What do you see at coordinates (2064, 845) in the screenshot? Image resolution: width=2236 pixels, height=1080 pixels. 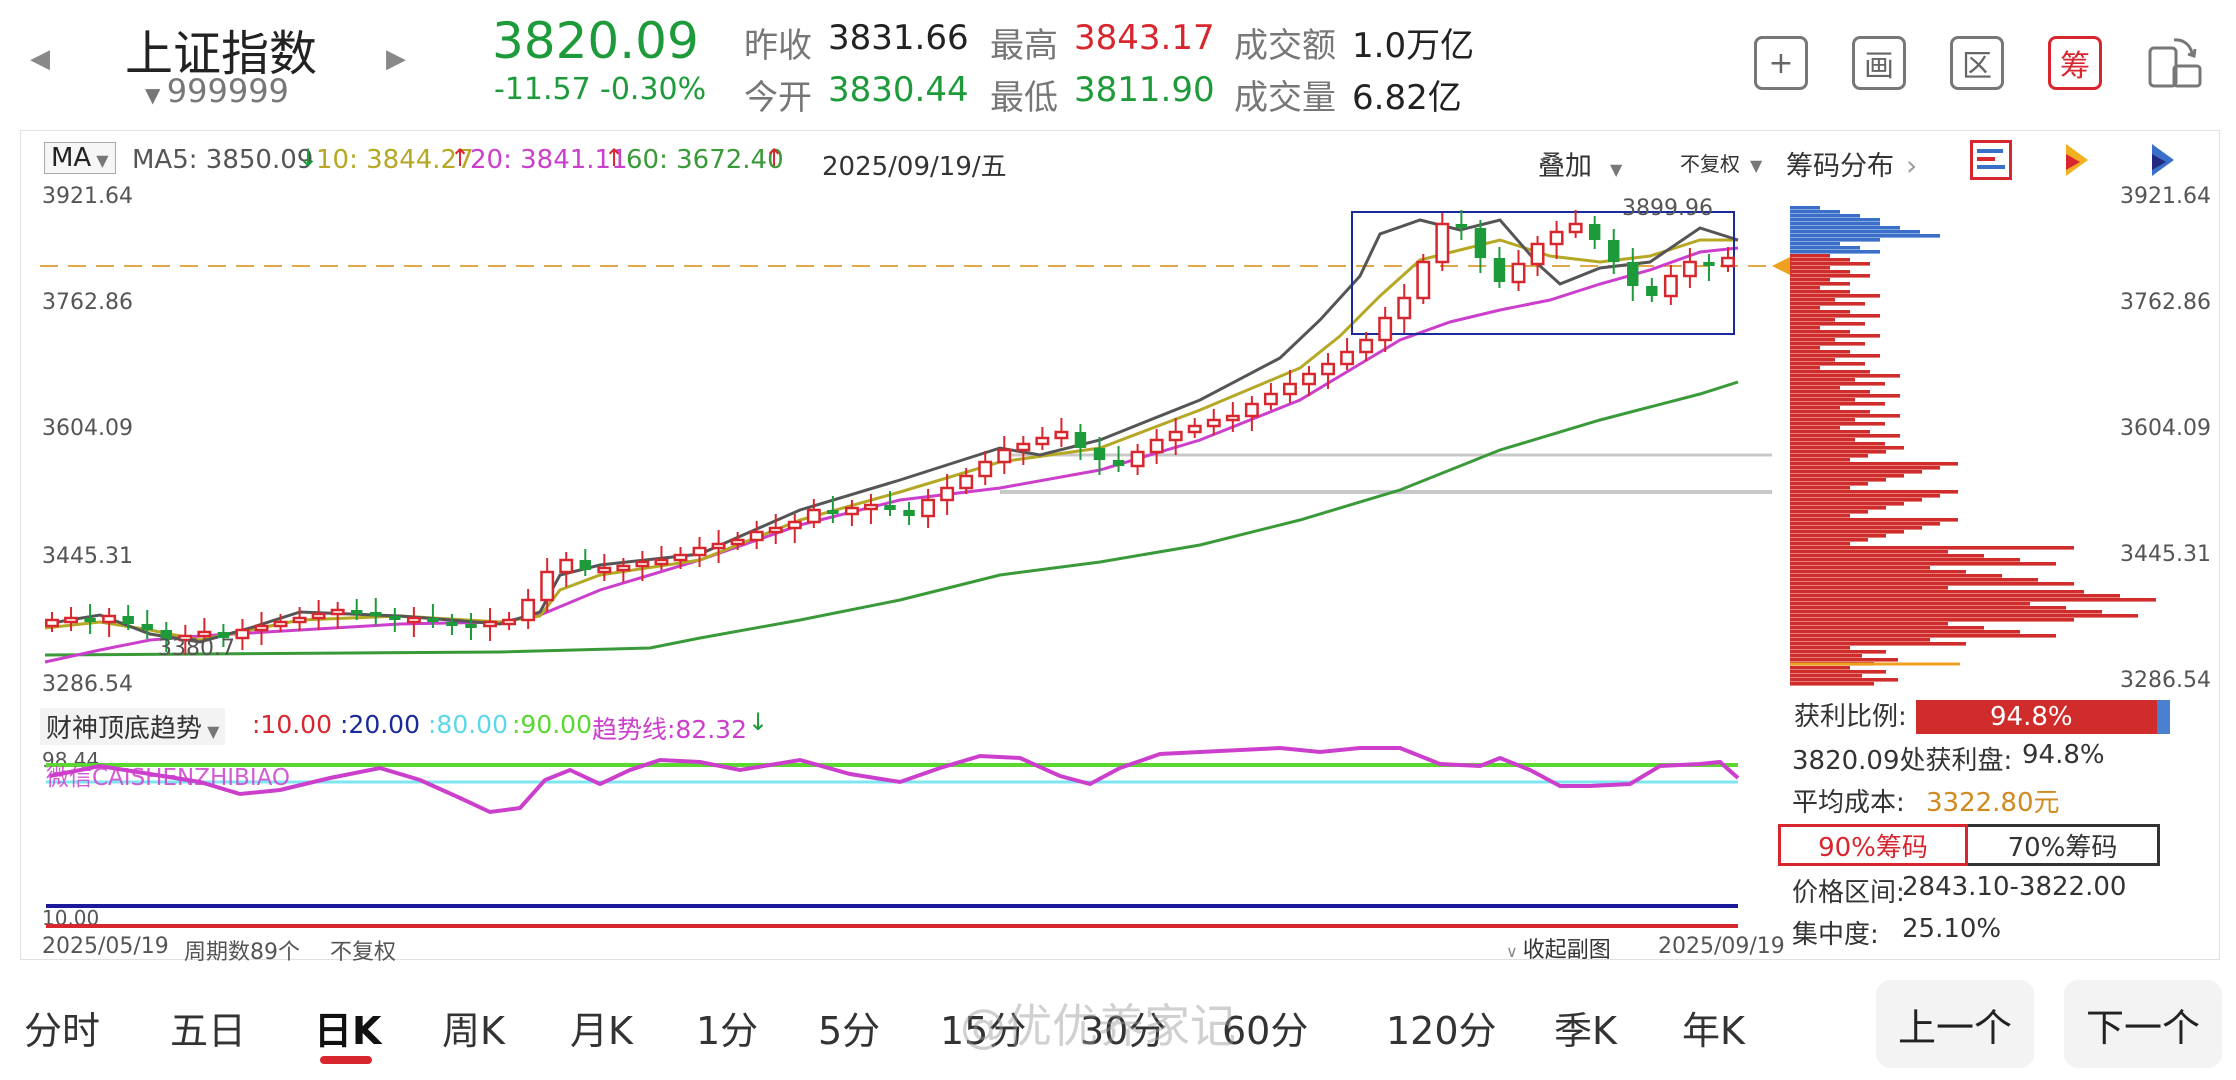 I see `tab-chip-70: 70%筹码` at bounding box center [2064, 845].